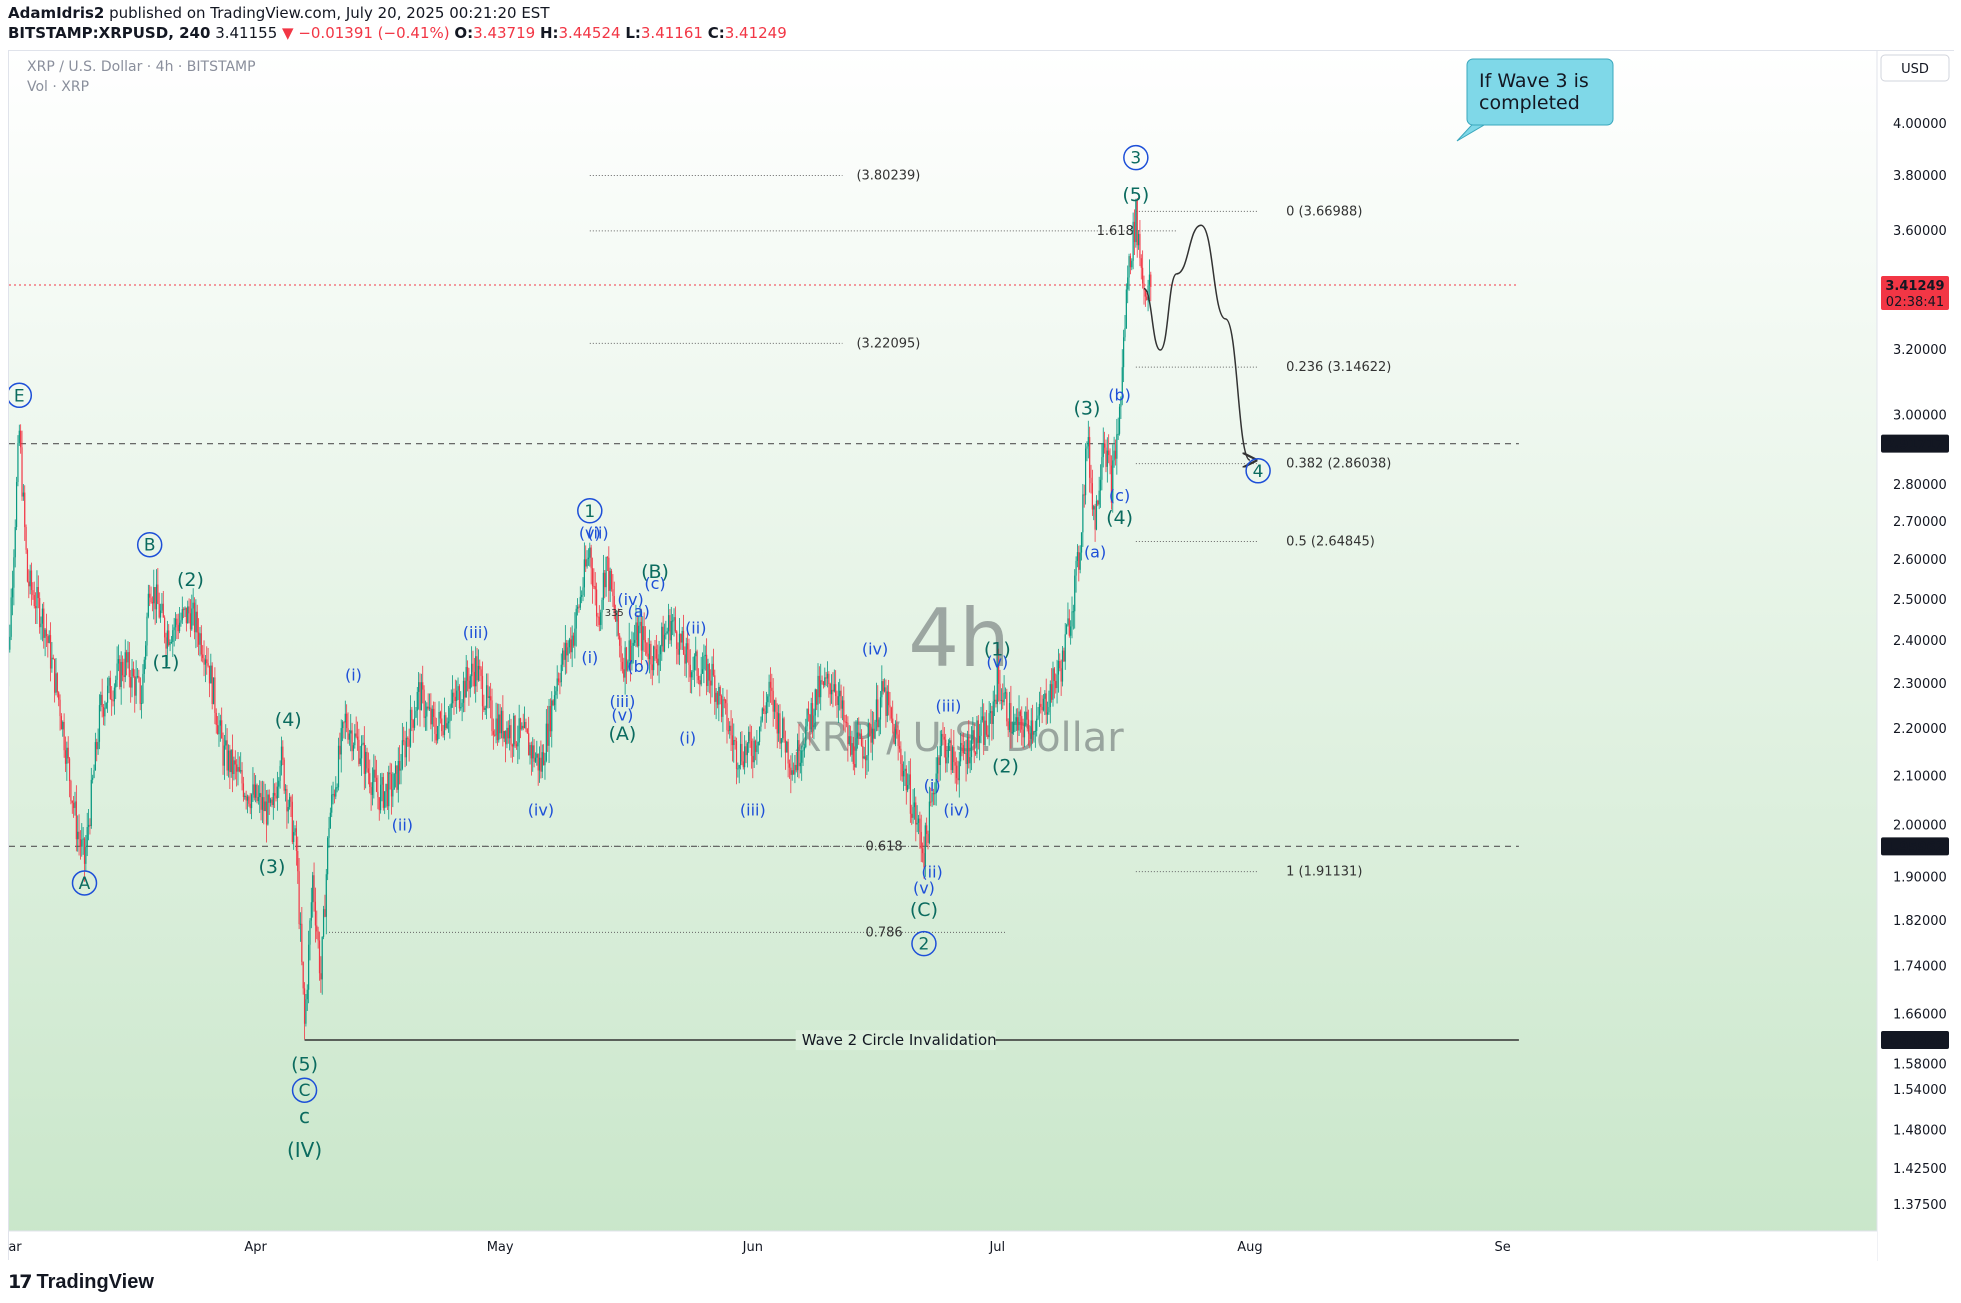 The width and height of the screenshot is (1961, 1303). What do you see at coordinates (81, 1282) in the screenshot?
I see `tradingview-logo: 17 TradingView` at bounding box center [81, 1282].